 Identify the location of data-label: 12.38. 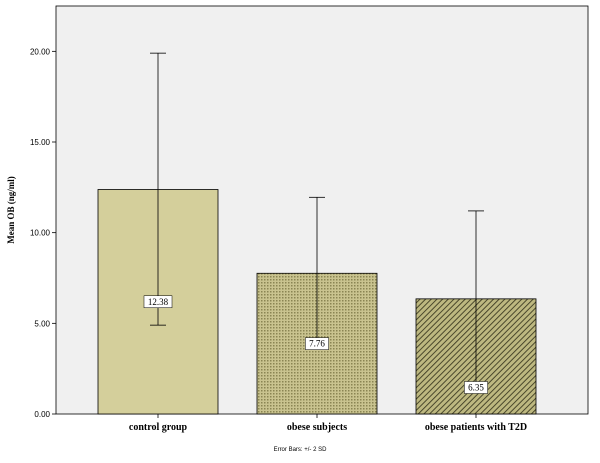
(158, 302).